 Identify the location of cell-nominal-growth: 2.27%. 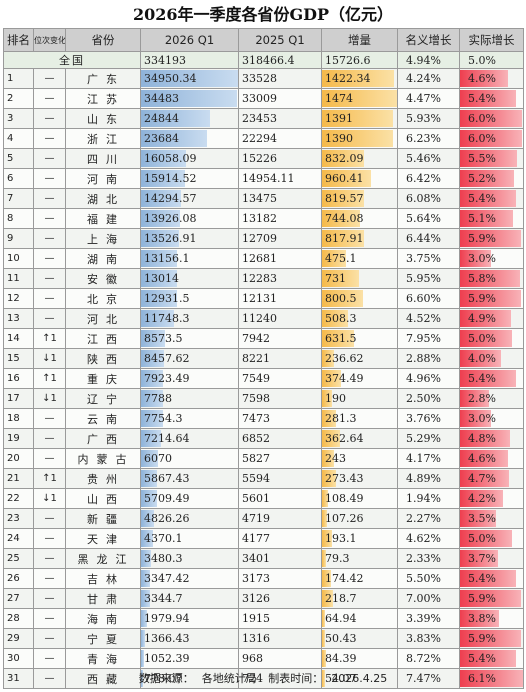
(428, 518).